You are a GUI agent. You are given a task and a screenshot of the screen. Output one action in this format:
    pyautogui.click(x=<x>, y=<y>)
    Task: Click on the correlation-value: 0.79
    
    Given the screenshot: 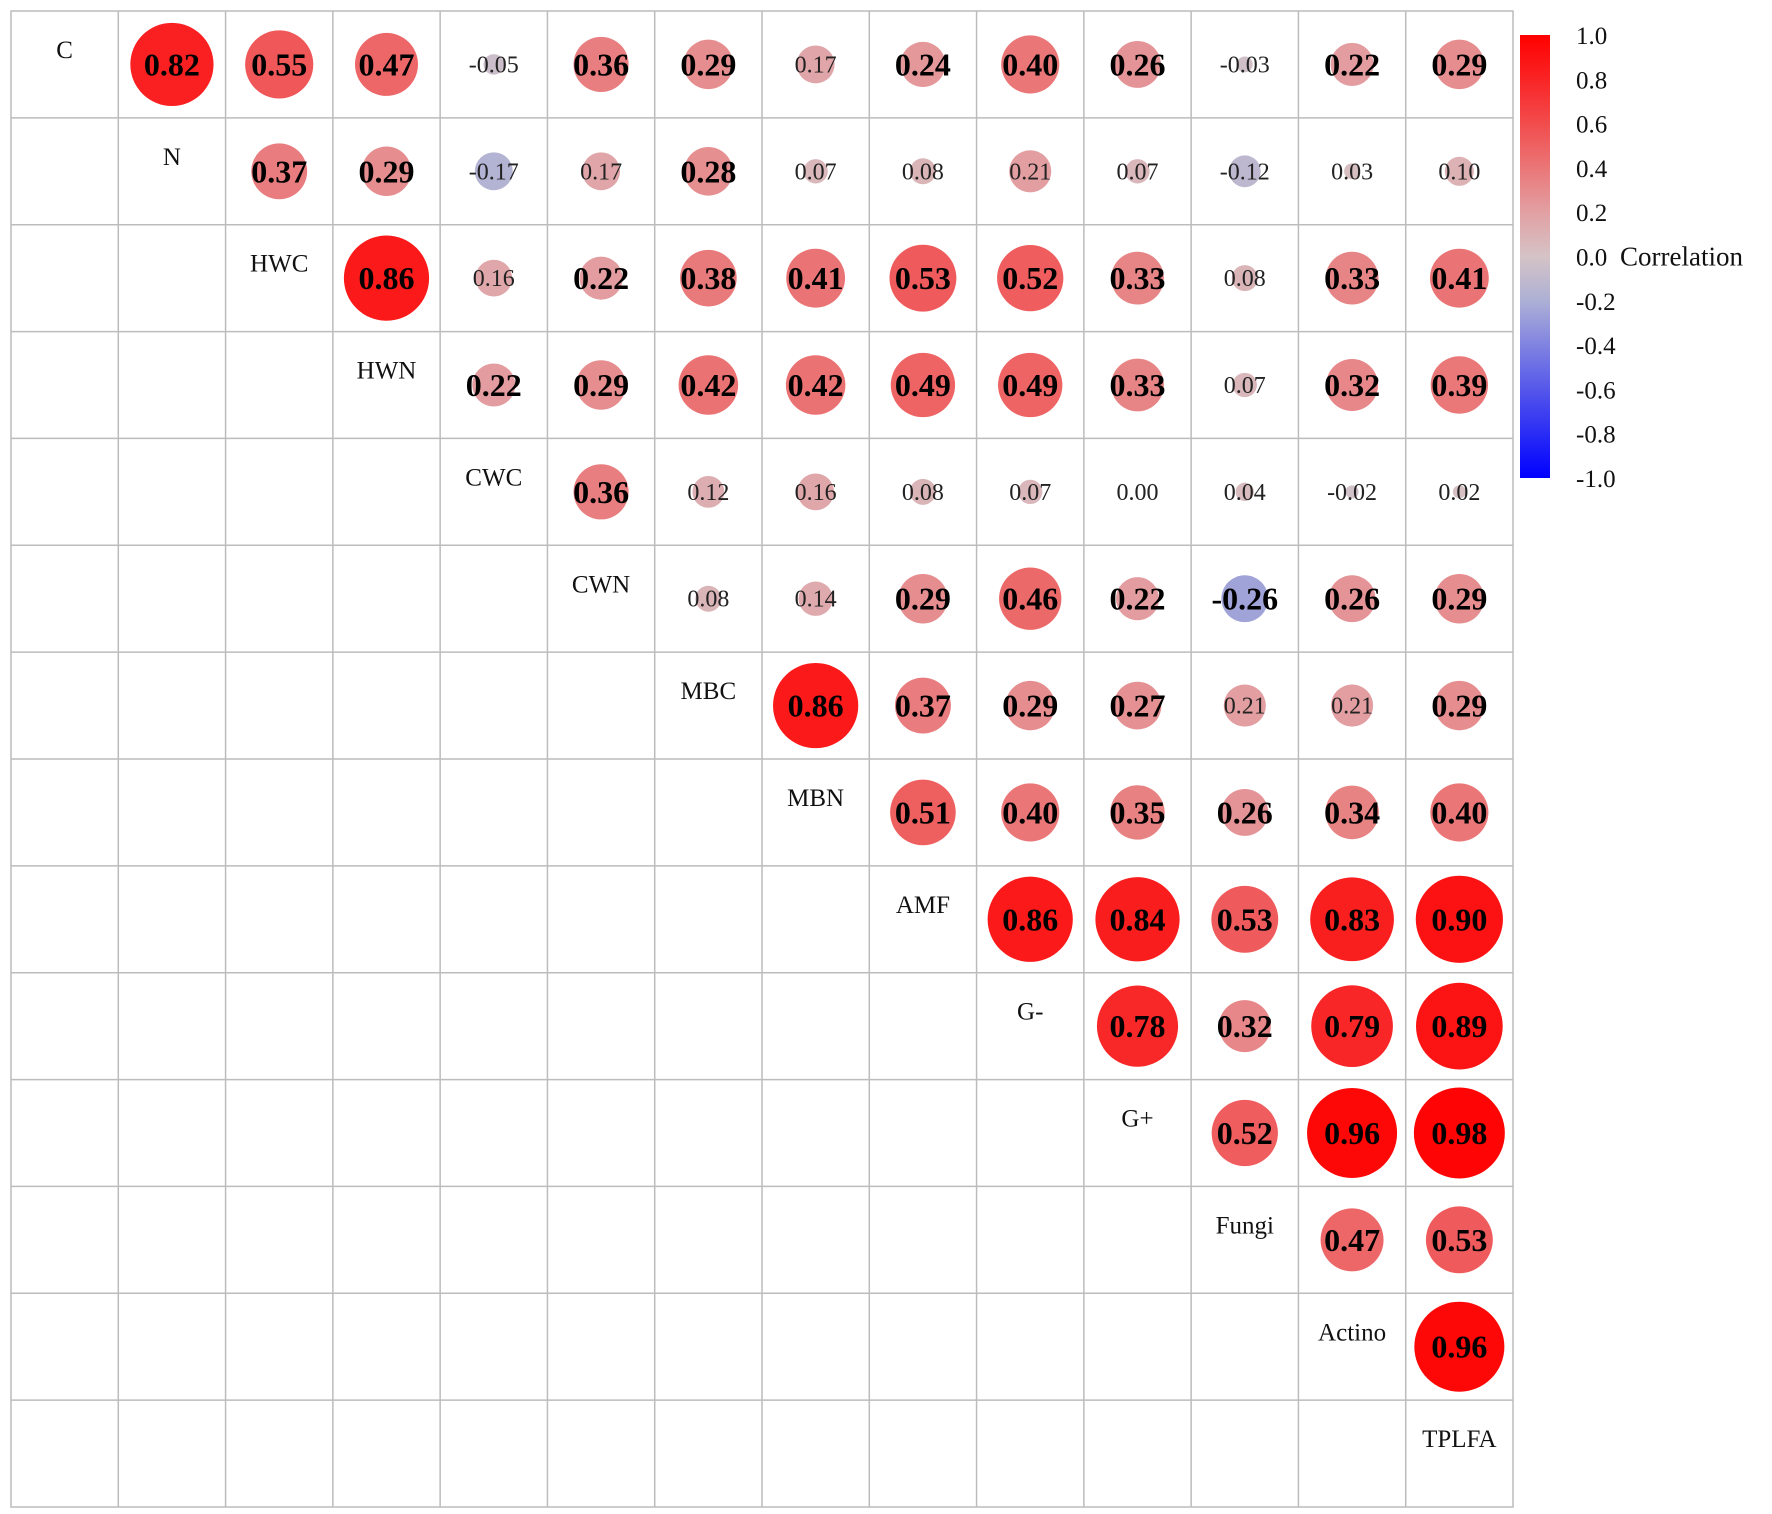 What is the action you would take?
    pyautogui.click(x=1352, y=1026)
    